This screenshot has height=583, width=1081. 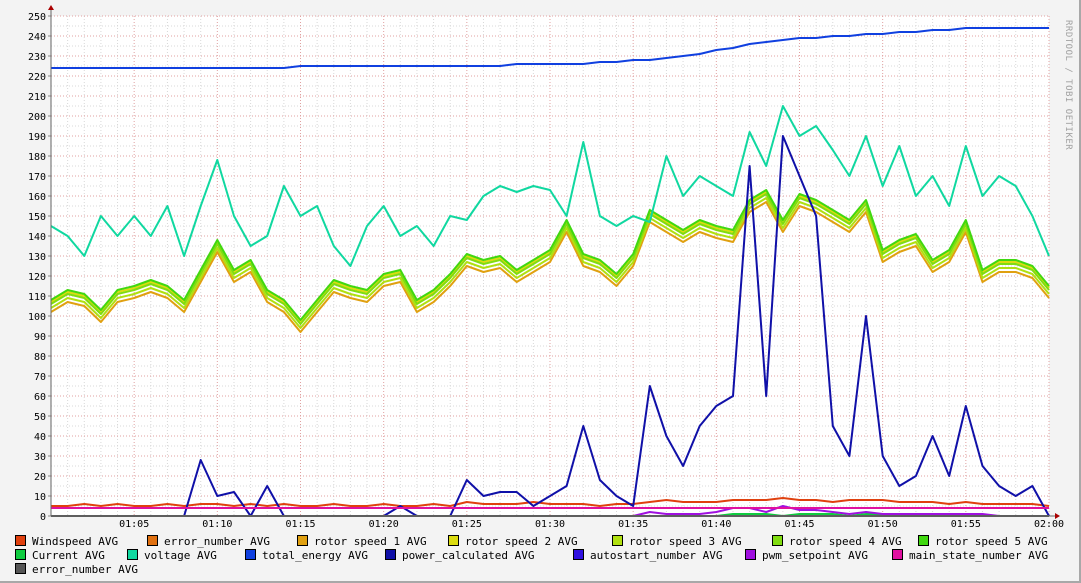 I want to click on legend-item: rotor speed 3 AVG, so click(x=677, y=541).